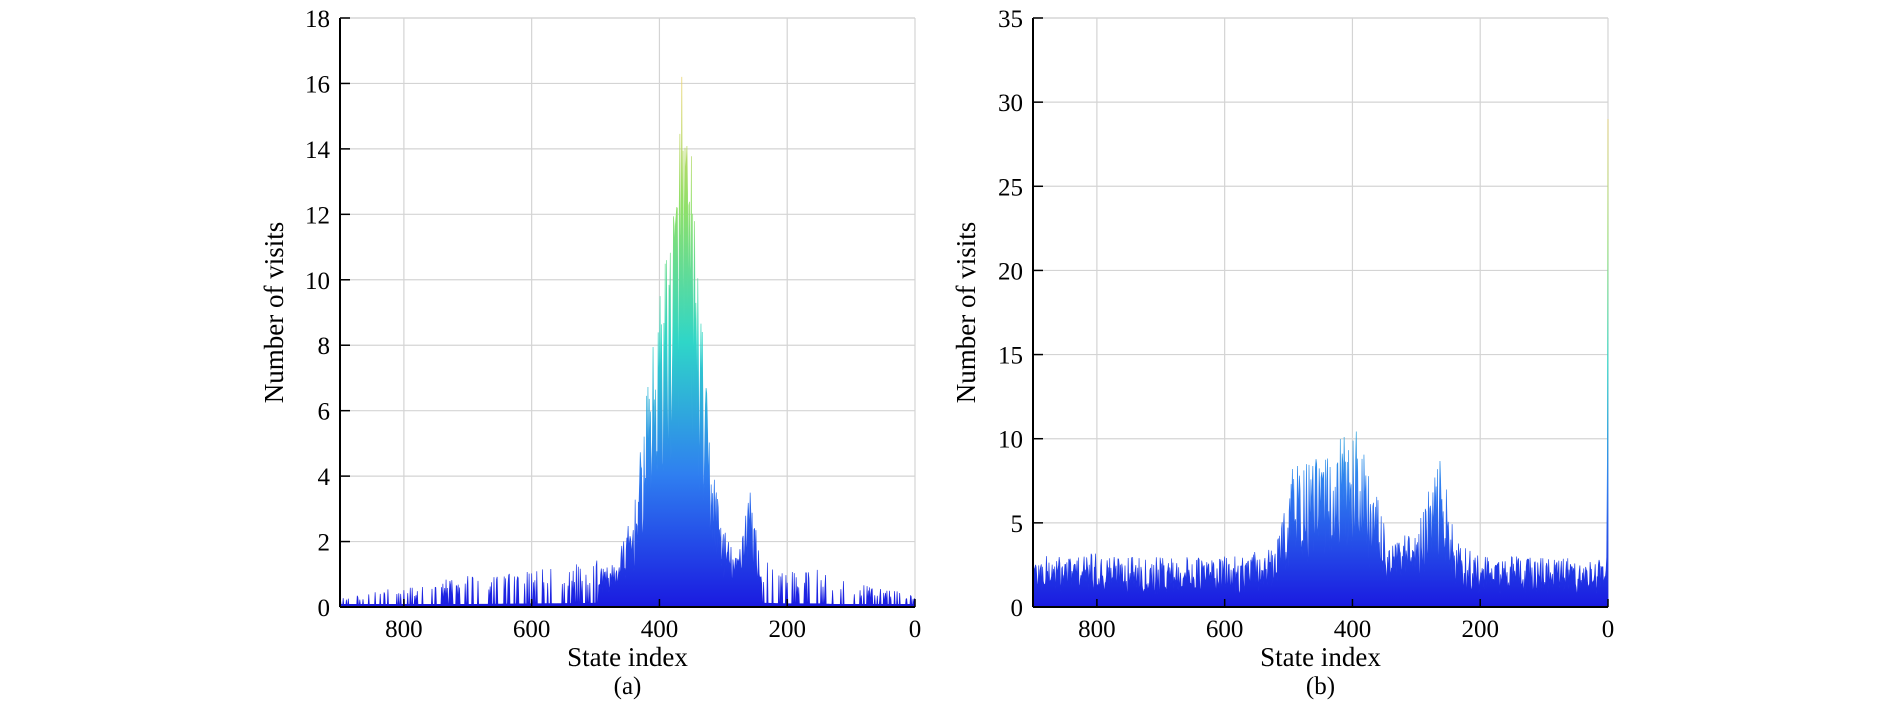 The height and width of the screenshot is (702, 1890). What do you see at coordinates (628, 686) in the screenshot?
I see `panel-caption: (a)` at bounding box center [628, 686].